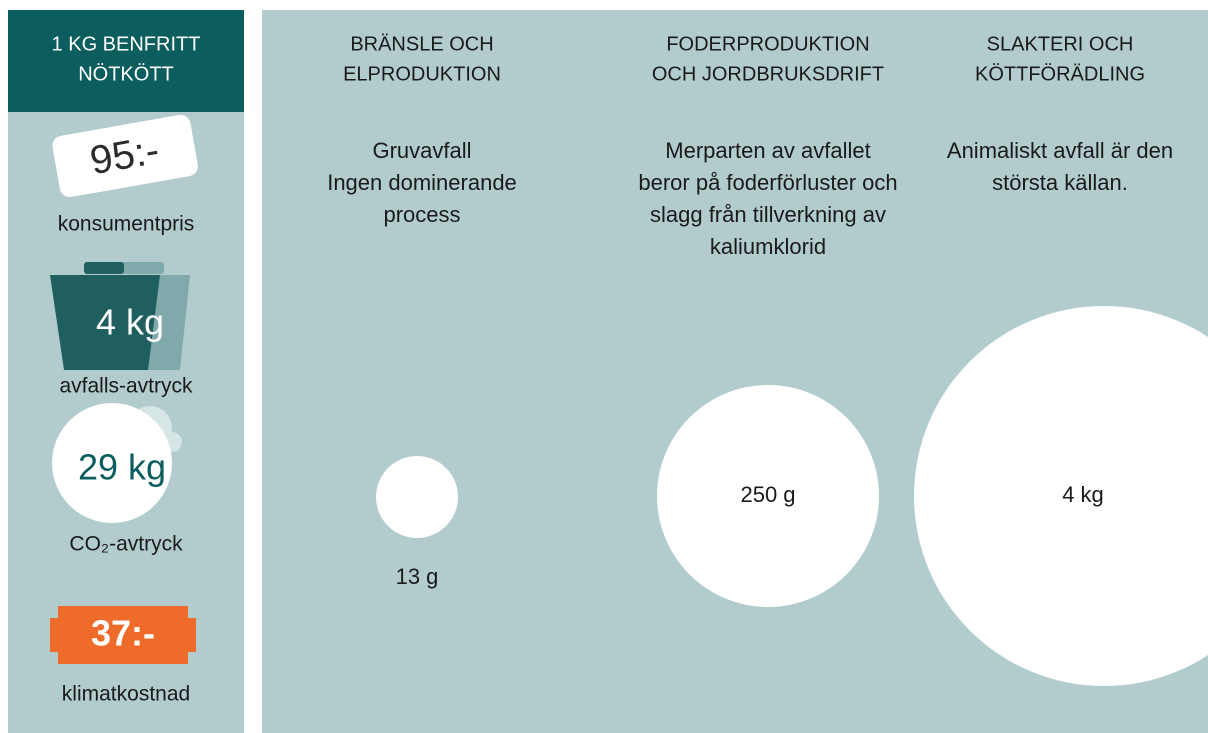 This screenshot has height=733, width=1208. Describe the element at coordinates (126, 44) in the screenshot. I see `sidebar-title: 1 KG BENFRITT` at that location.